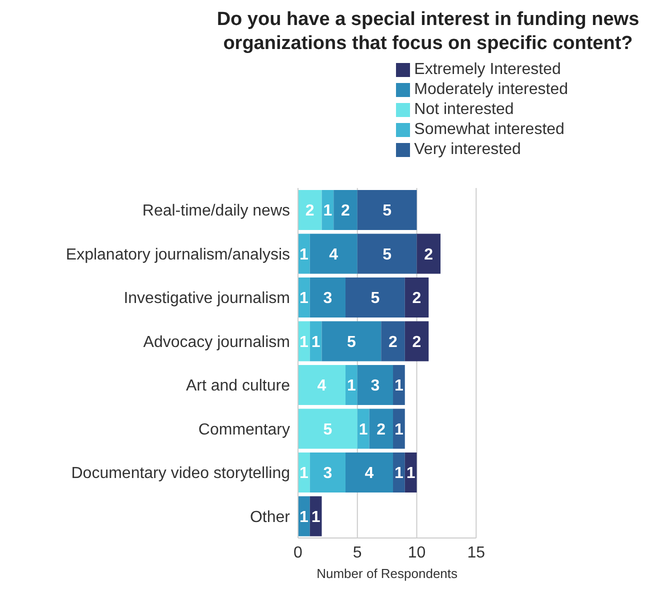 The width and height of the screenshot is (670, 600). What do you see at coordinates (464, 109) in the screenshot?
I see `legend-label: Not interested` at bounding box center [464, 109].